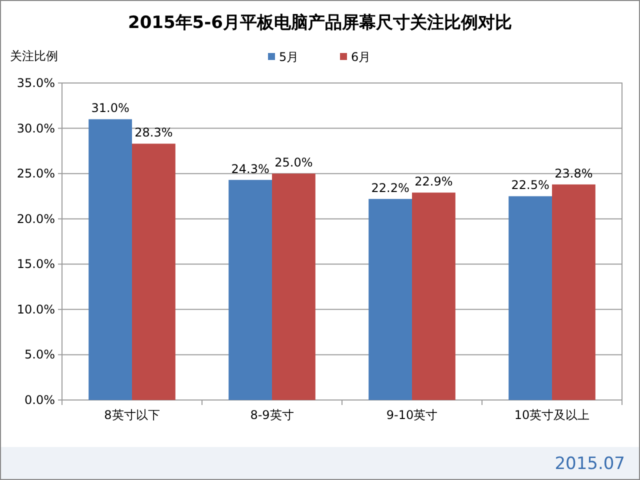 The width and height of the screenshot is (640, 480). What do you see at coordinates (361, 57) in the screenshot?
I see `legend-label: 6月` at bounding box center [361, 57].